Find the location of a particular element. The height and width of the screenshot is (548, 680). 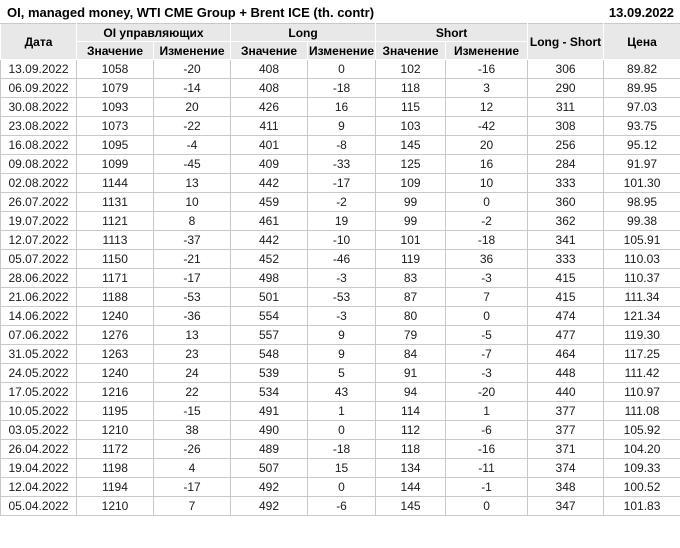

net-cell: 347 is located at coordinates (566, 506).